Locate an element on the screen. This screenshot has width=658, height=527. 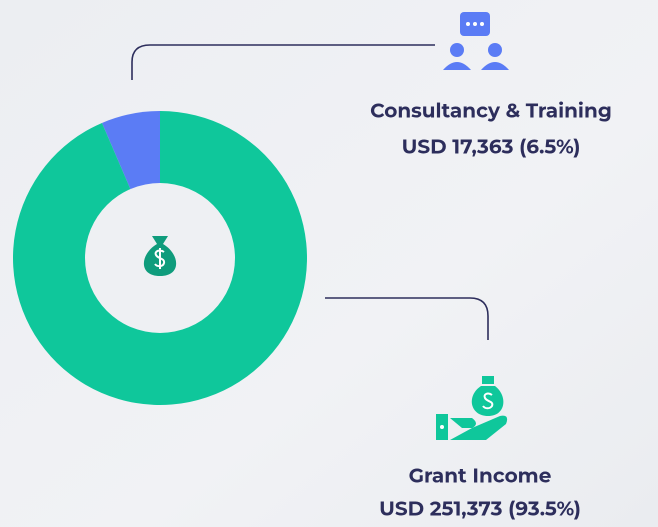
money-bag-icon is located at coordinates (160, 256).